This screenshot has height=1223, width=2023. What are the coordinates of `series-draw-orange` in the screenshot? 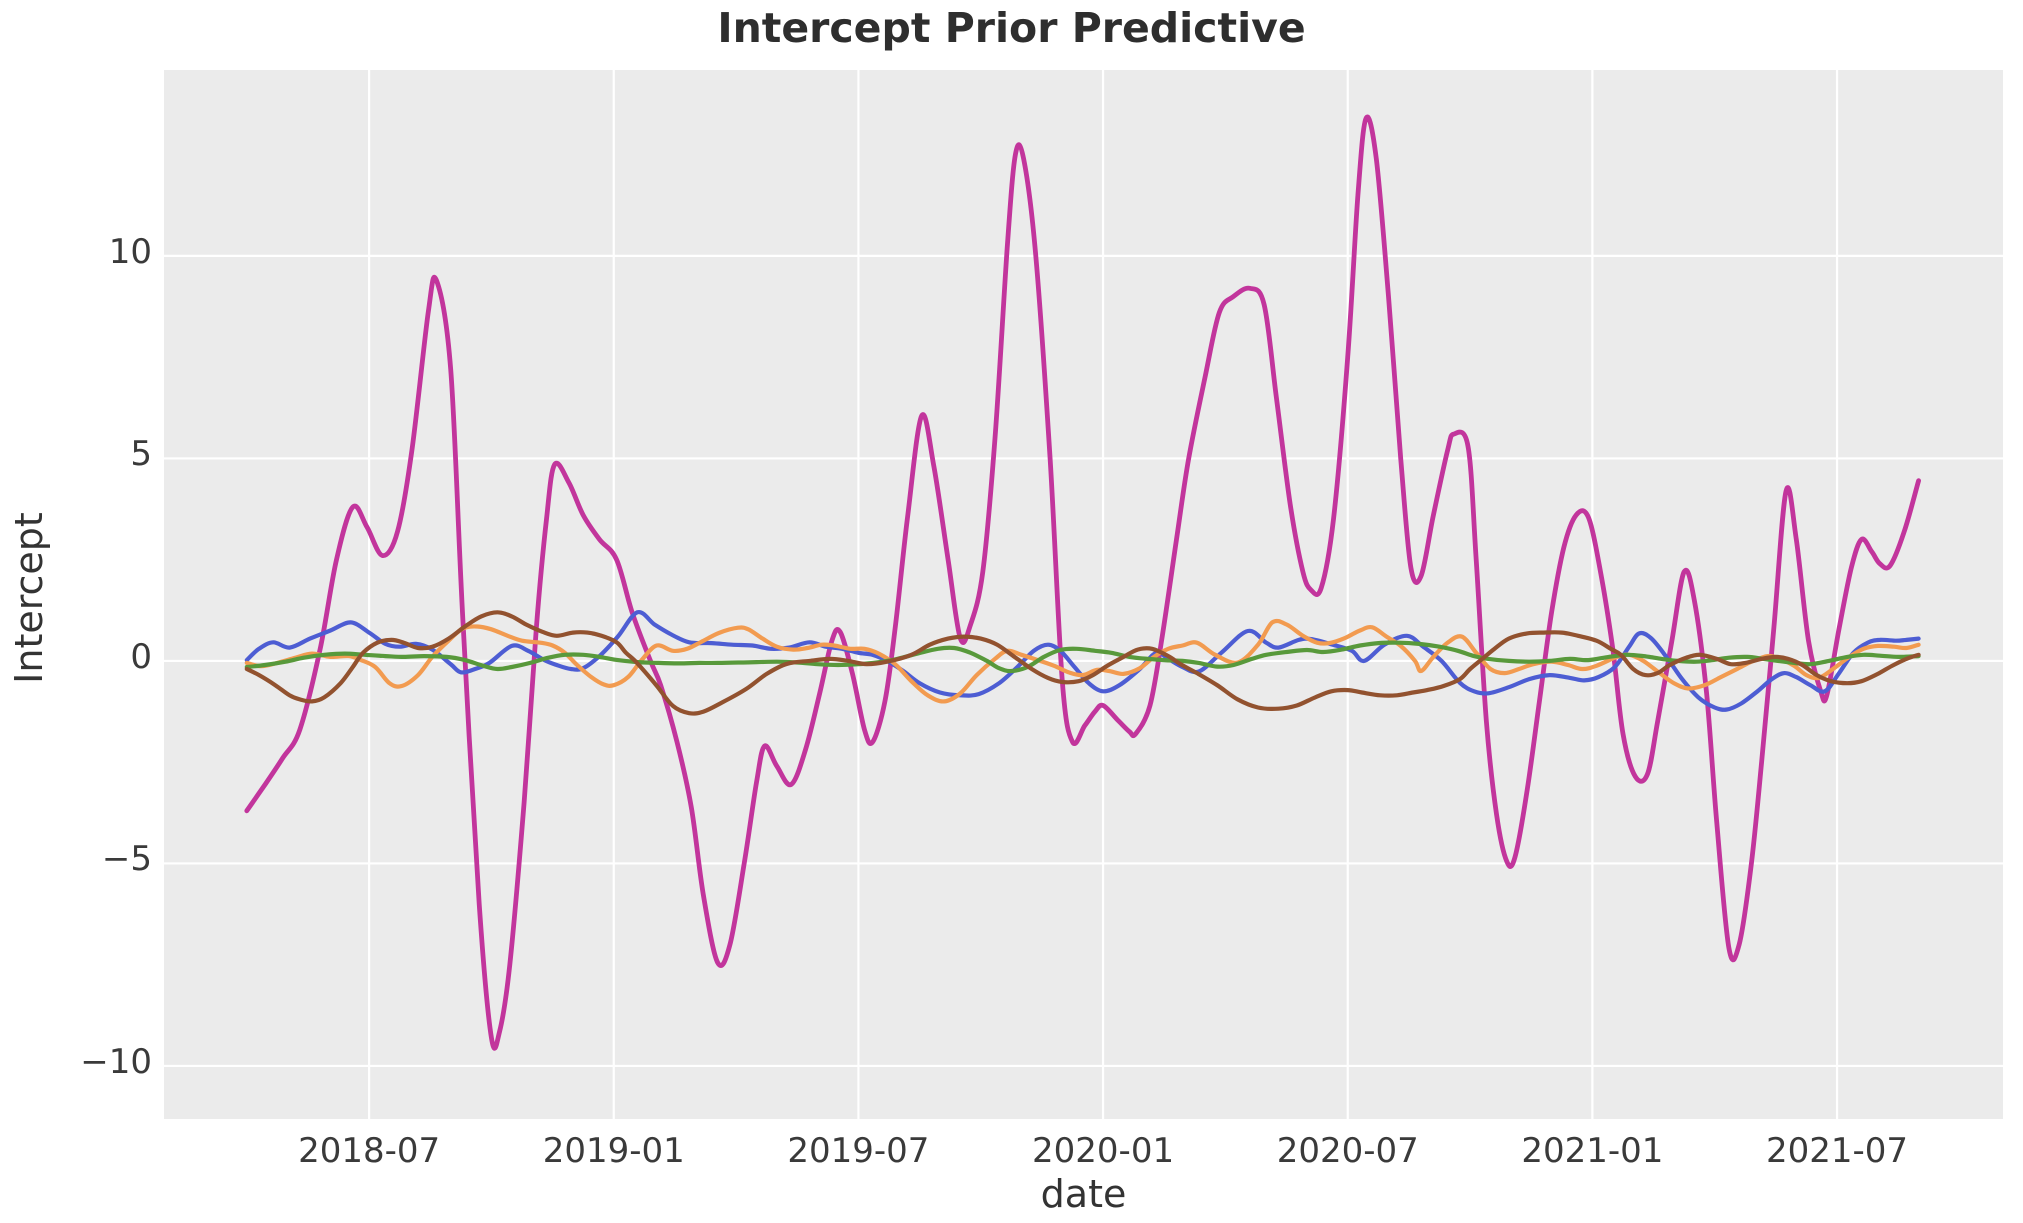 It's located at (1082, 661).